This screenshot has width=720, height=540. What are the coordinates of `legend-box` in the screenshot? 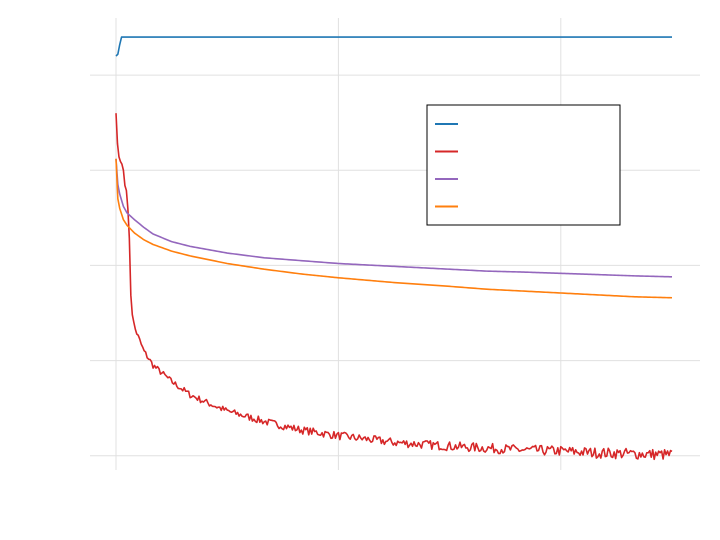 It's located at (523, 165).